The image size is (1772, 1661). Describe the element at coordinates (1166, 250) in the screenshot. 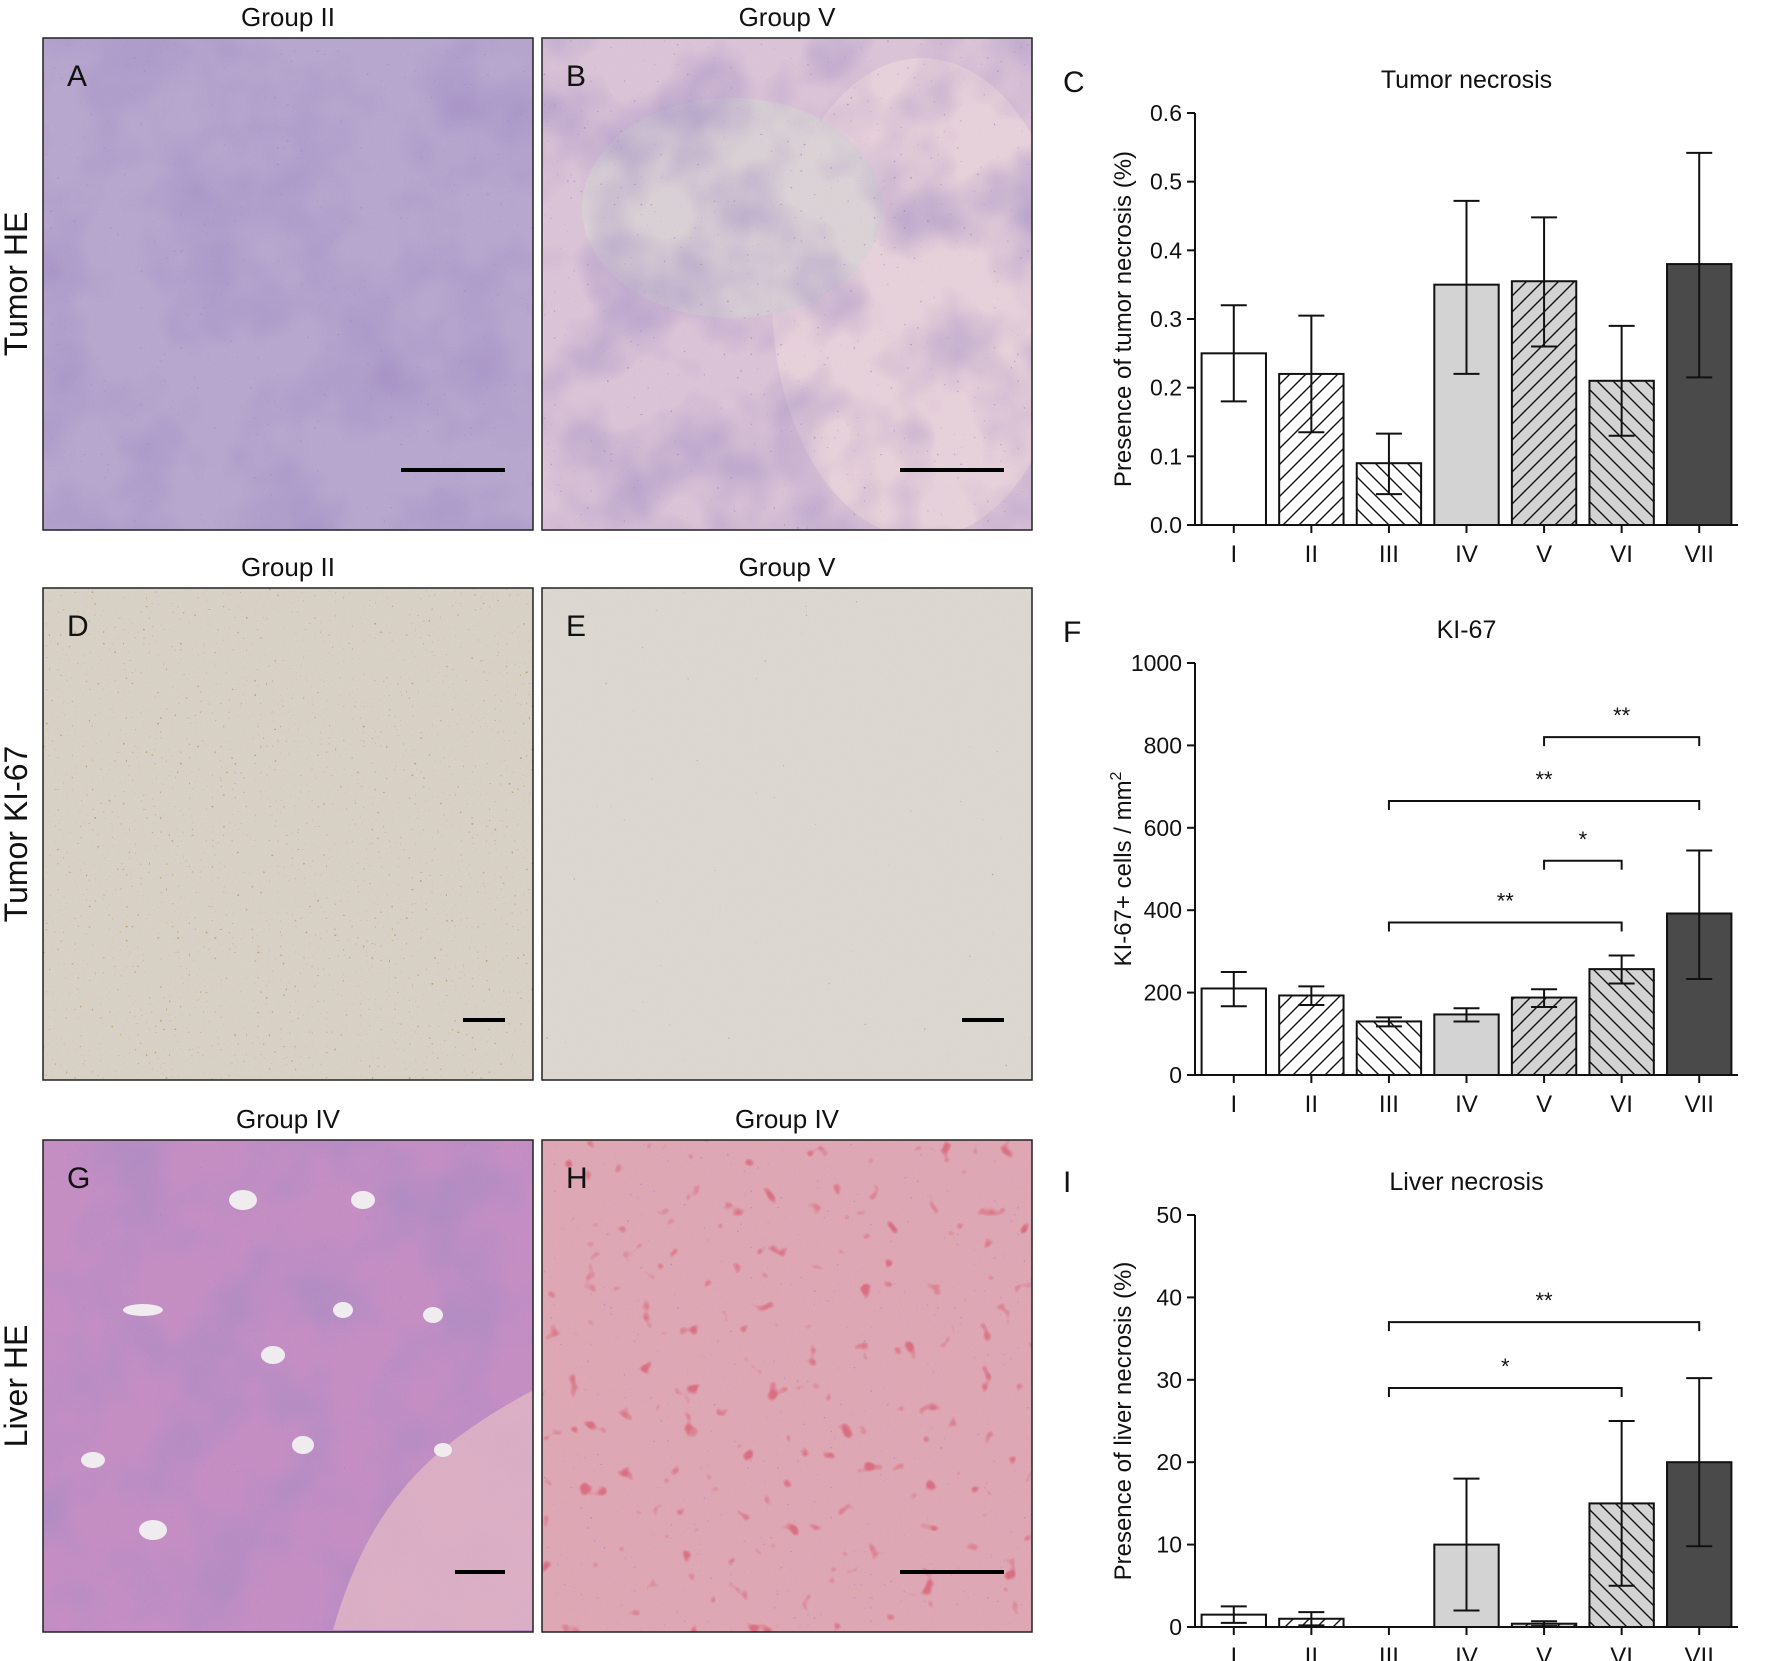

I see `y-tick-label: 0.4` at that location.